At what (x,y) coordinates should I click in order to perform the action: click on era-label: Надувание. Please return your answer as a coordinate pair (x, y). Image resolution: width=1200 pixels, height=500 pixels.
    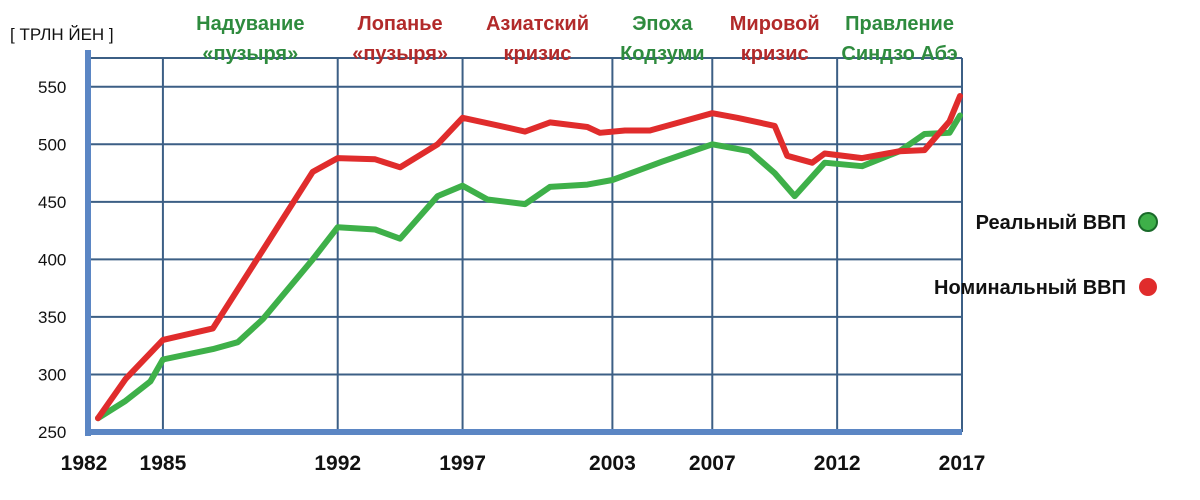
    Looking at the image, I should click on (250, 24).